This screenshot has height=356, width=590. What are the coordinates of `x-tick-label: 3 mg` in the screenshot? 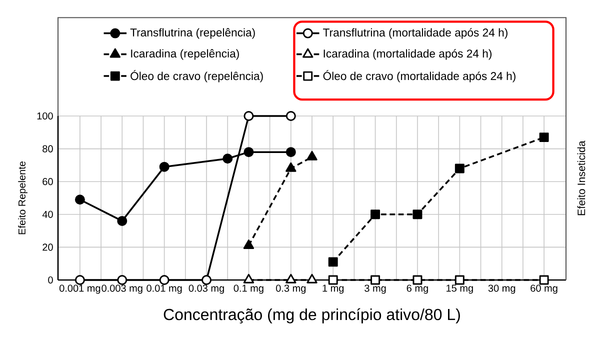 It's located at (375, 289).